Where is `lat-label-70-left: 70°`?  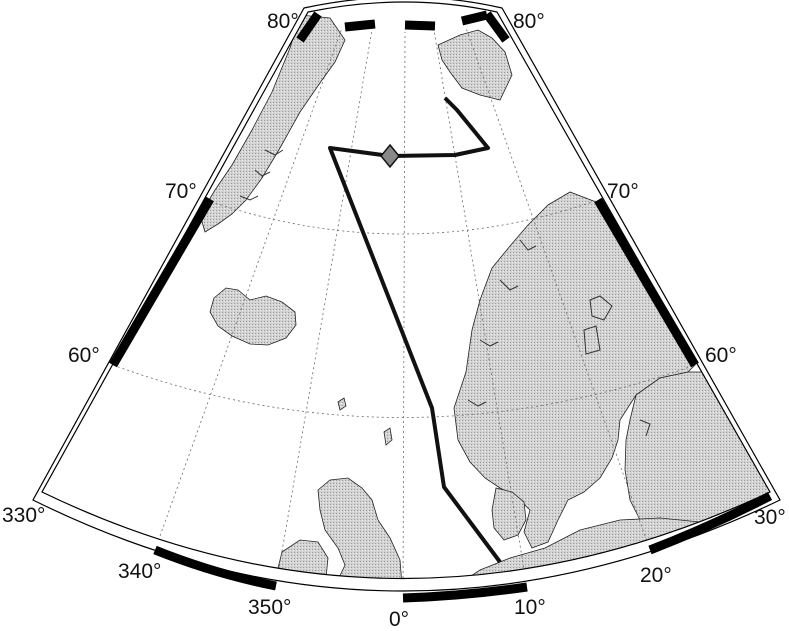 lat-label-70-left: 70° is located at coordinates (181, 191).